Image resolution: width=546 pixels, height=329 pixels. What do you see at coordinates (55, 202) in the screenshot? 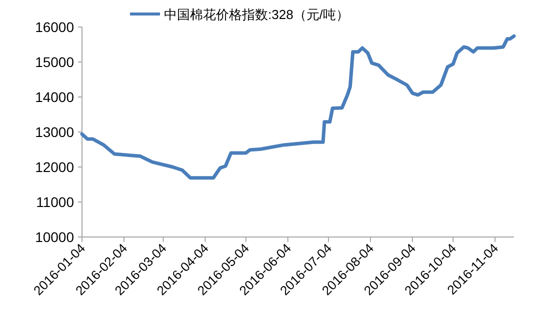
I see `y-tick-label: 11000` at bounding box center [55, 202].